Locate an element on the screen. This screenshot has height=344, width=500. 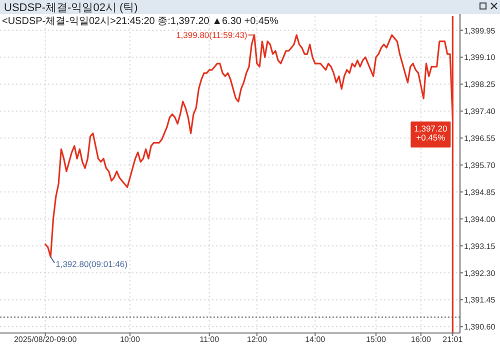
y-tick-label: 1,398.25 is located at coordinates (480, 85).